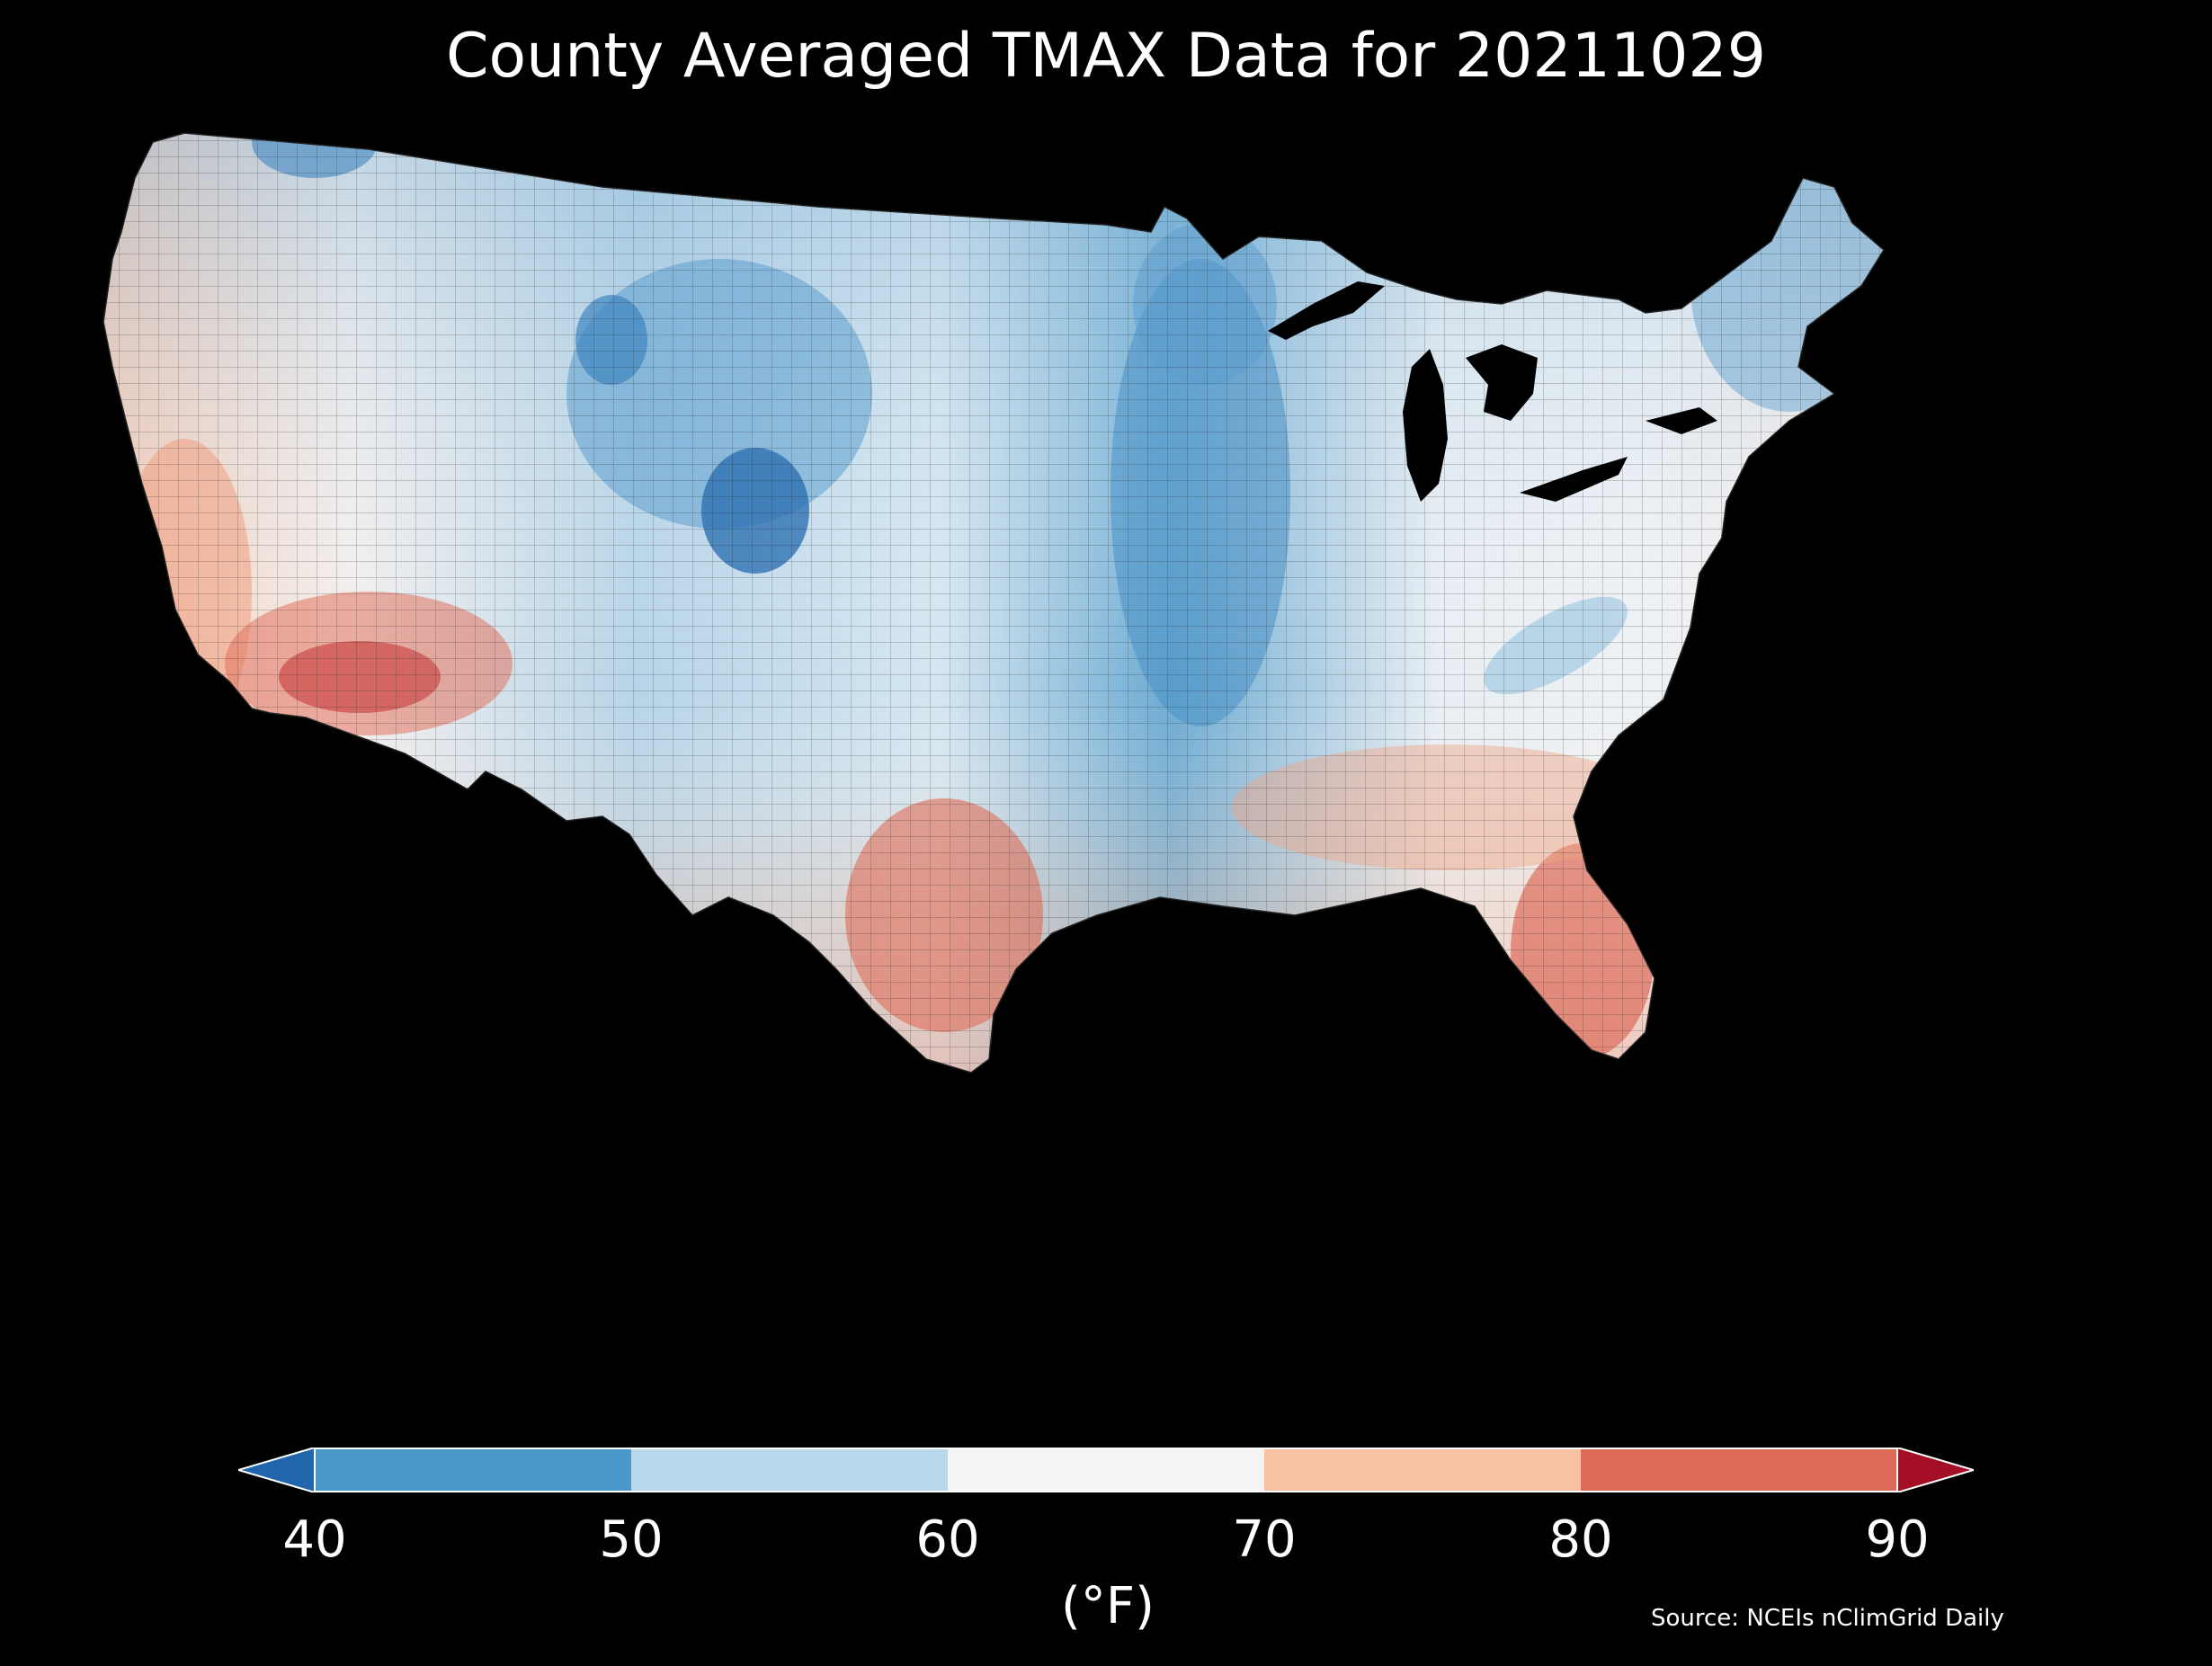 This screenshot has width=2212, height=1666. I want to click on lake-erie, so click(1574, 479).